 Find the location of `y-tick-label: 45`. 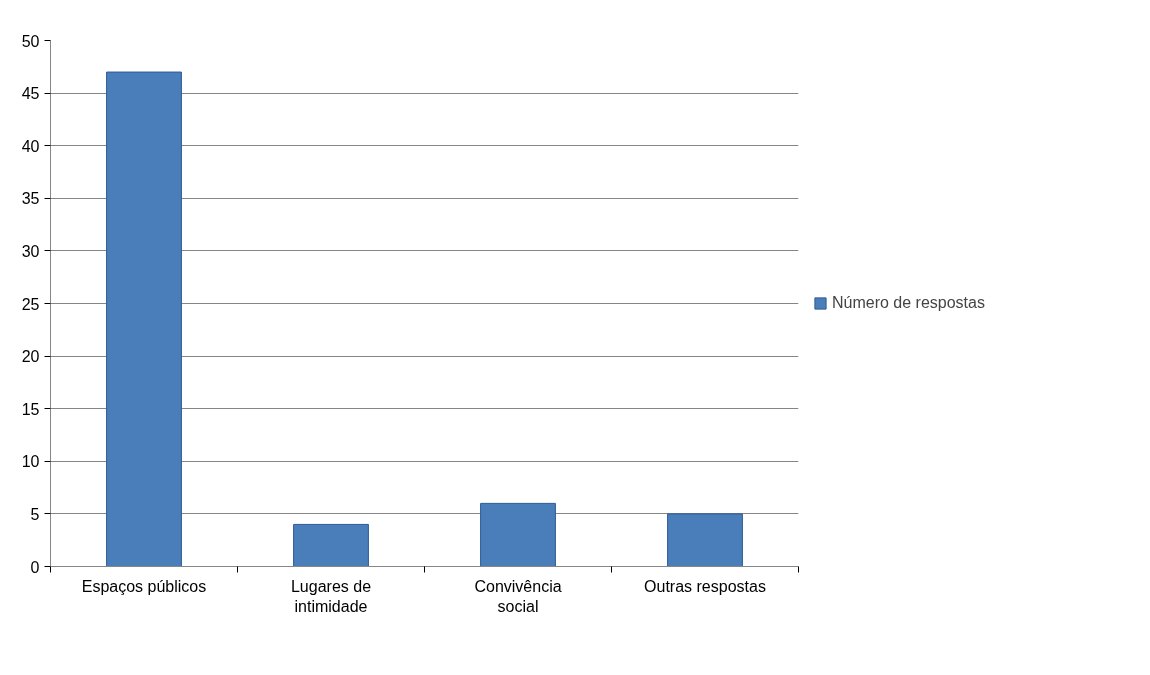

y-tick-label: 45 is located at coordinates (30, 94).